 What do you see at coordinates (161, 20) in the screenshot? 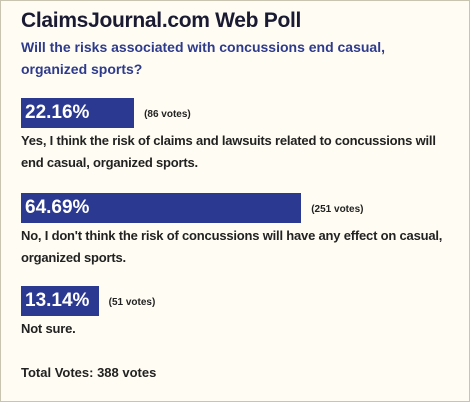
I see `poll-title: ClaimsJournal.com Web Poll` at bounding box center [161, 20].